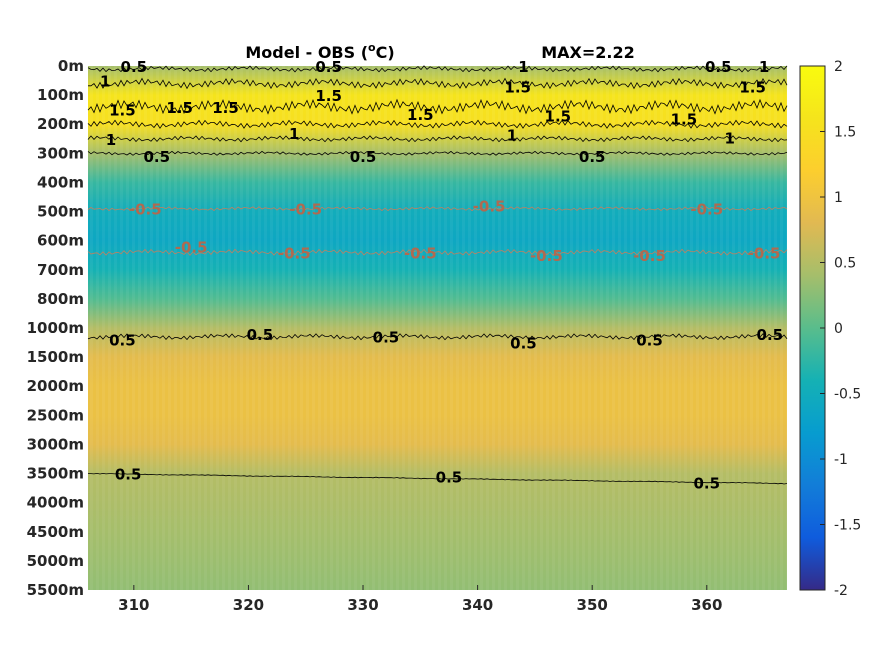  What do you see at coordinates (55, 386) in the screenshot?
I see `y-tick-label: 2000m` at bounding box center [55, 386].